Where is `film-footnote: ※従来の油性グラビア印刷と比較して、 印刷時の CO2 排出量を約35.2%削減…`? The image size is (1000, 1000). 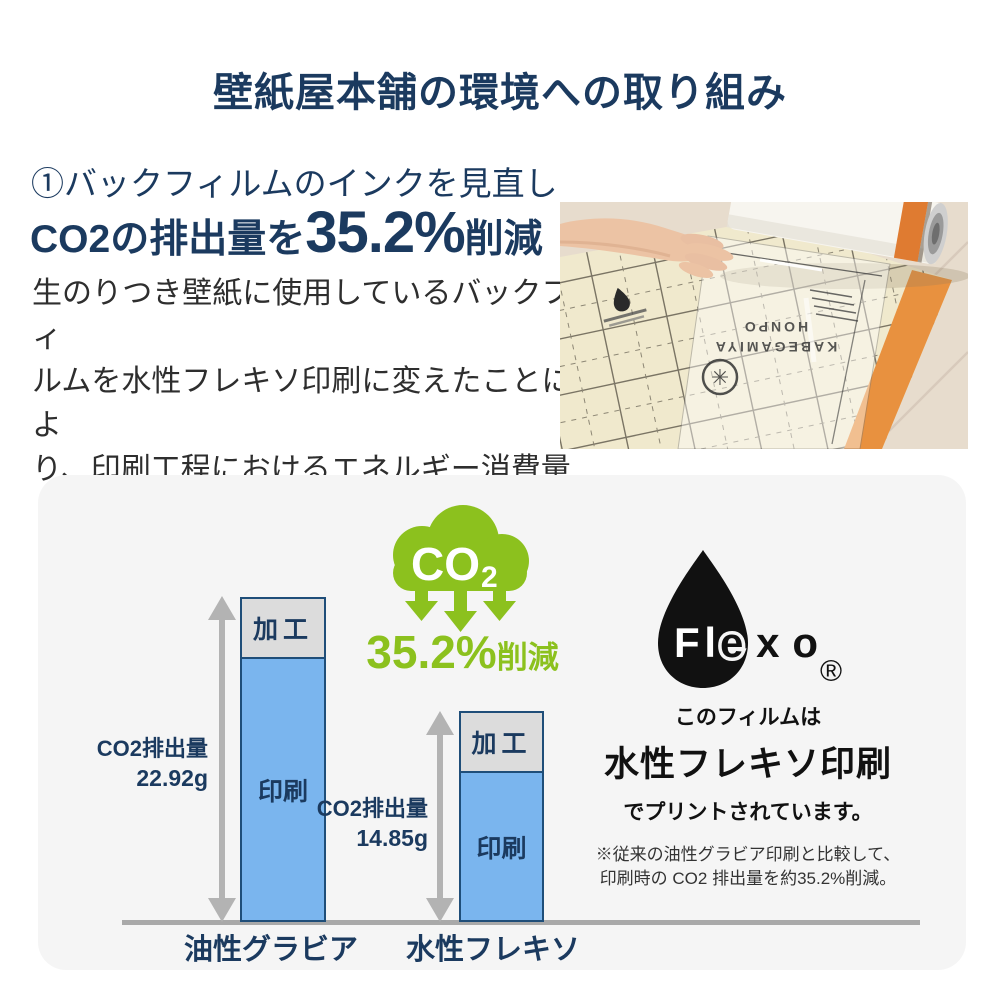 film-footnote: ※従来の油性グラビア印刷と比較して、 印刷時の CO2 排出量を約35.2%削減… is located at coordinates (748, 866).